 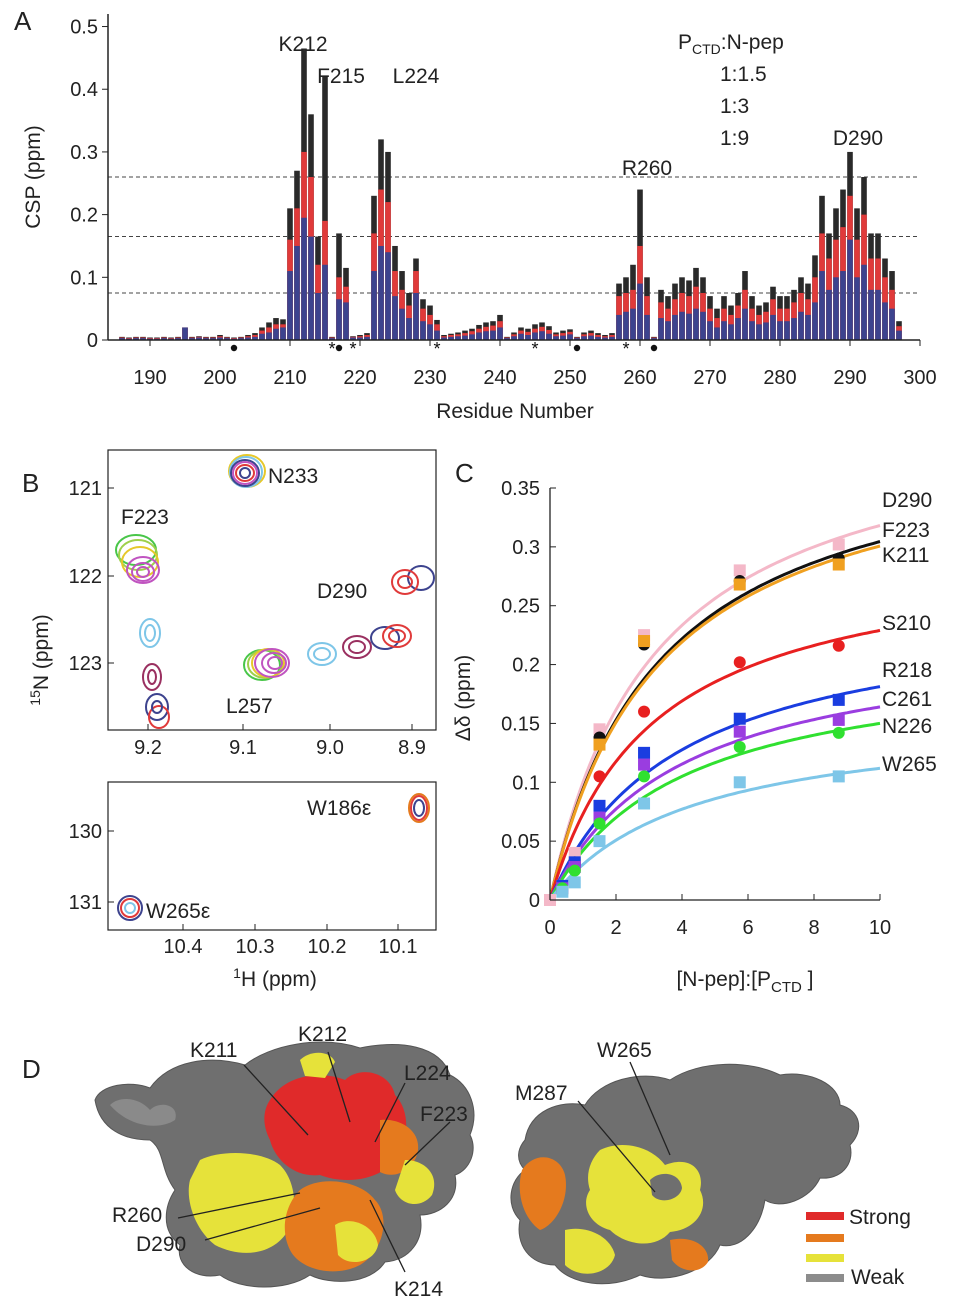 What do you see at coordinates (322, 1034) in the screenshot?
I see `label-k212: K212` at bounding box center [322, 1034].